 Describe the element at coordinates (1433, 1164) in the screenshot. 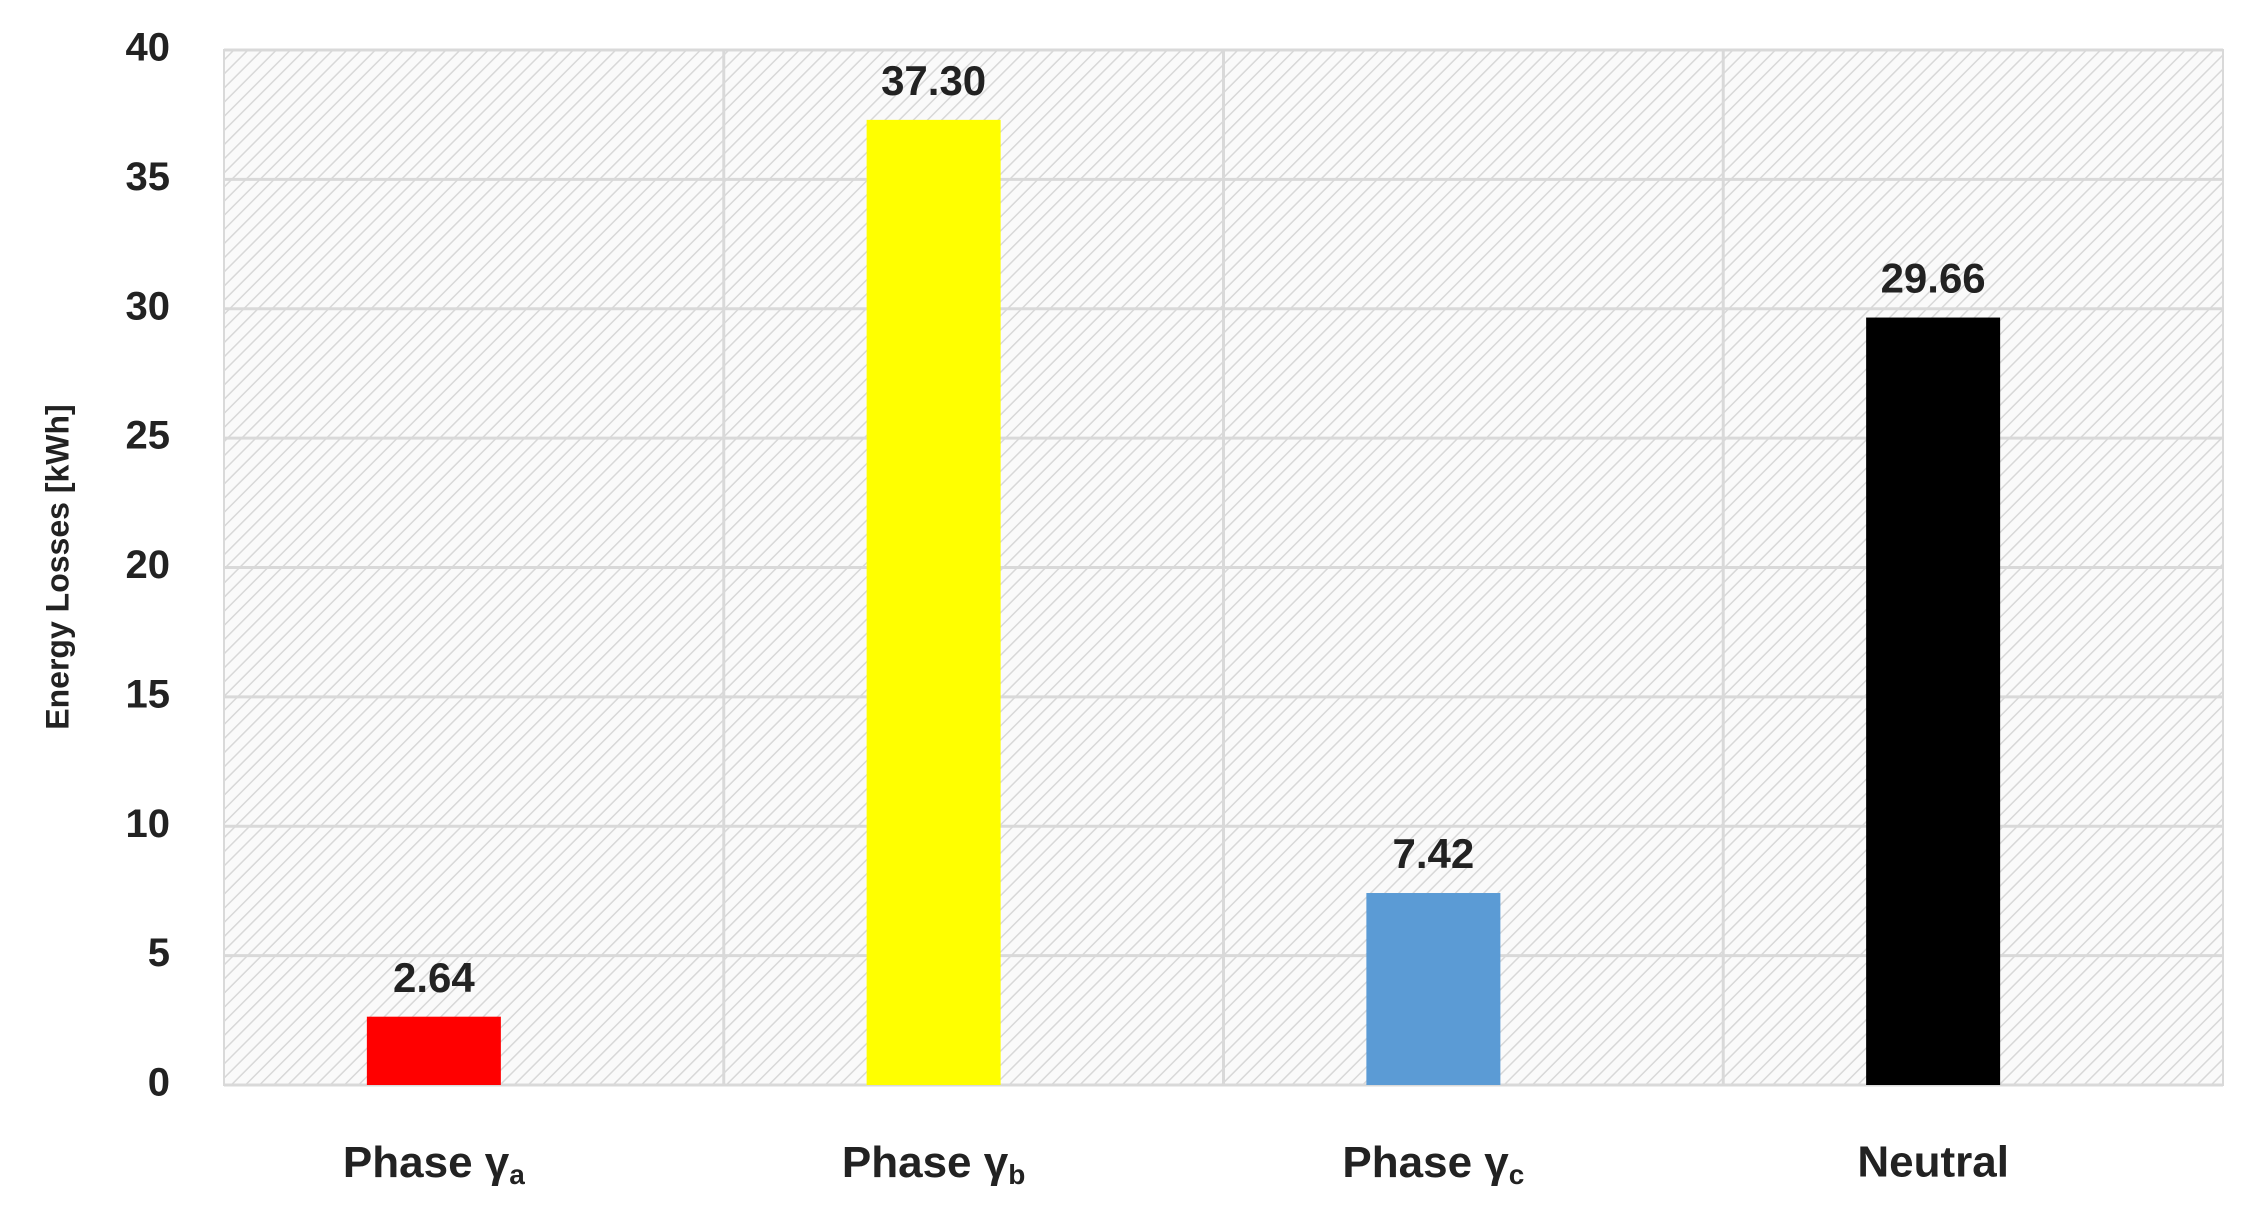

I see `x-tick-label: Phase γc` at that location.